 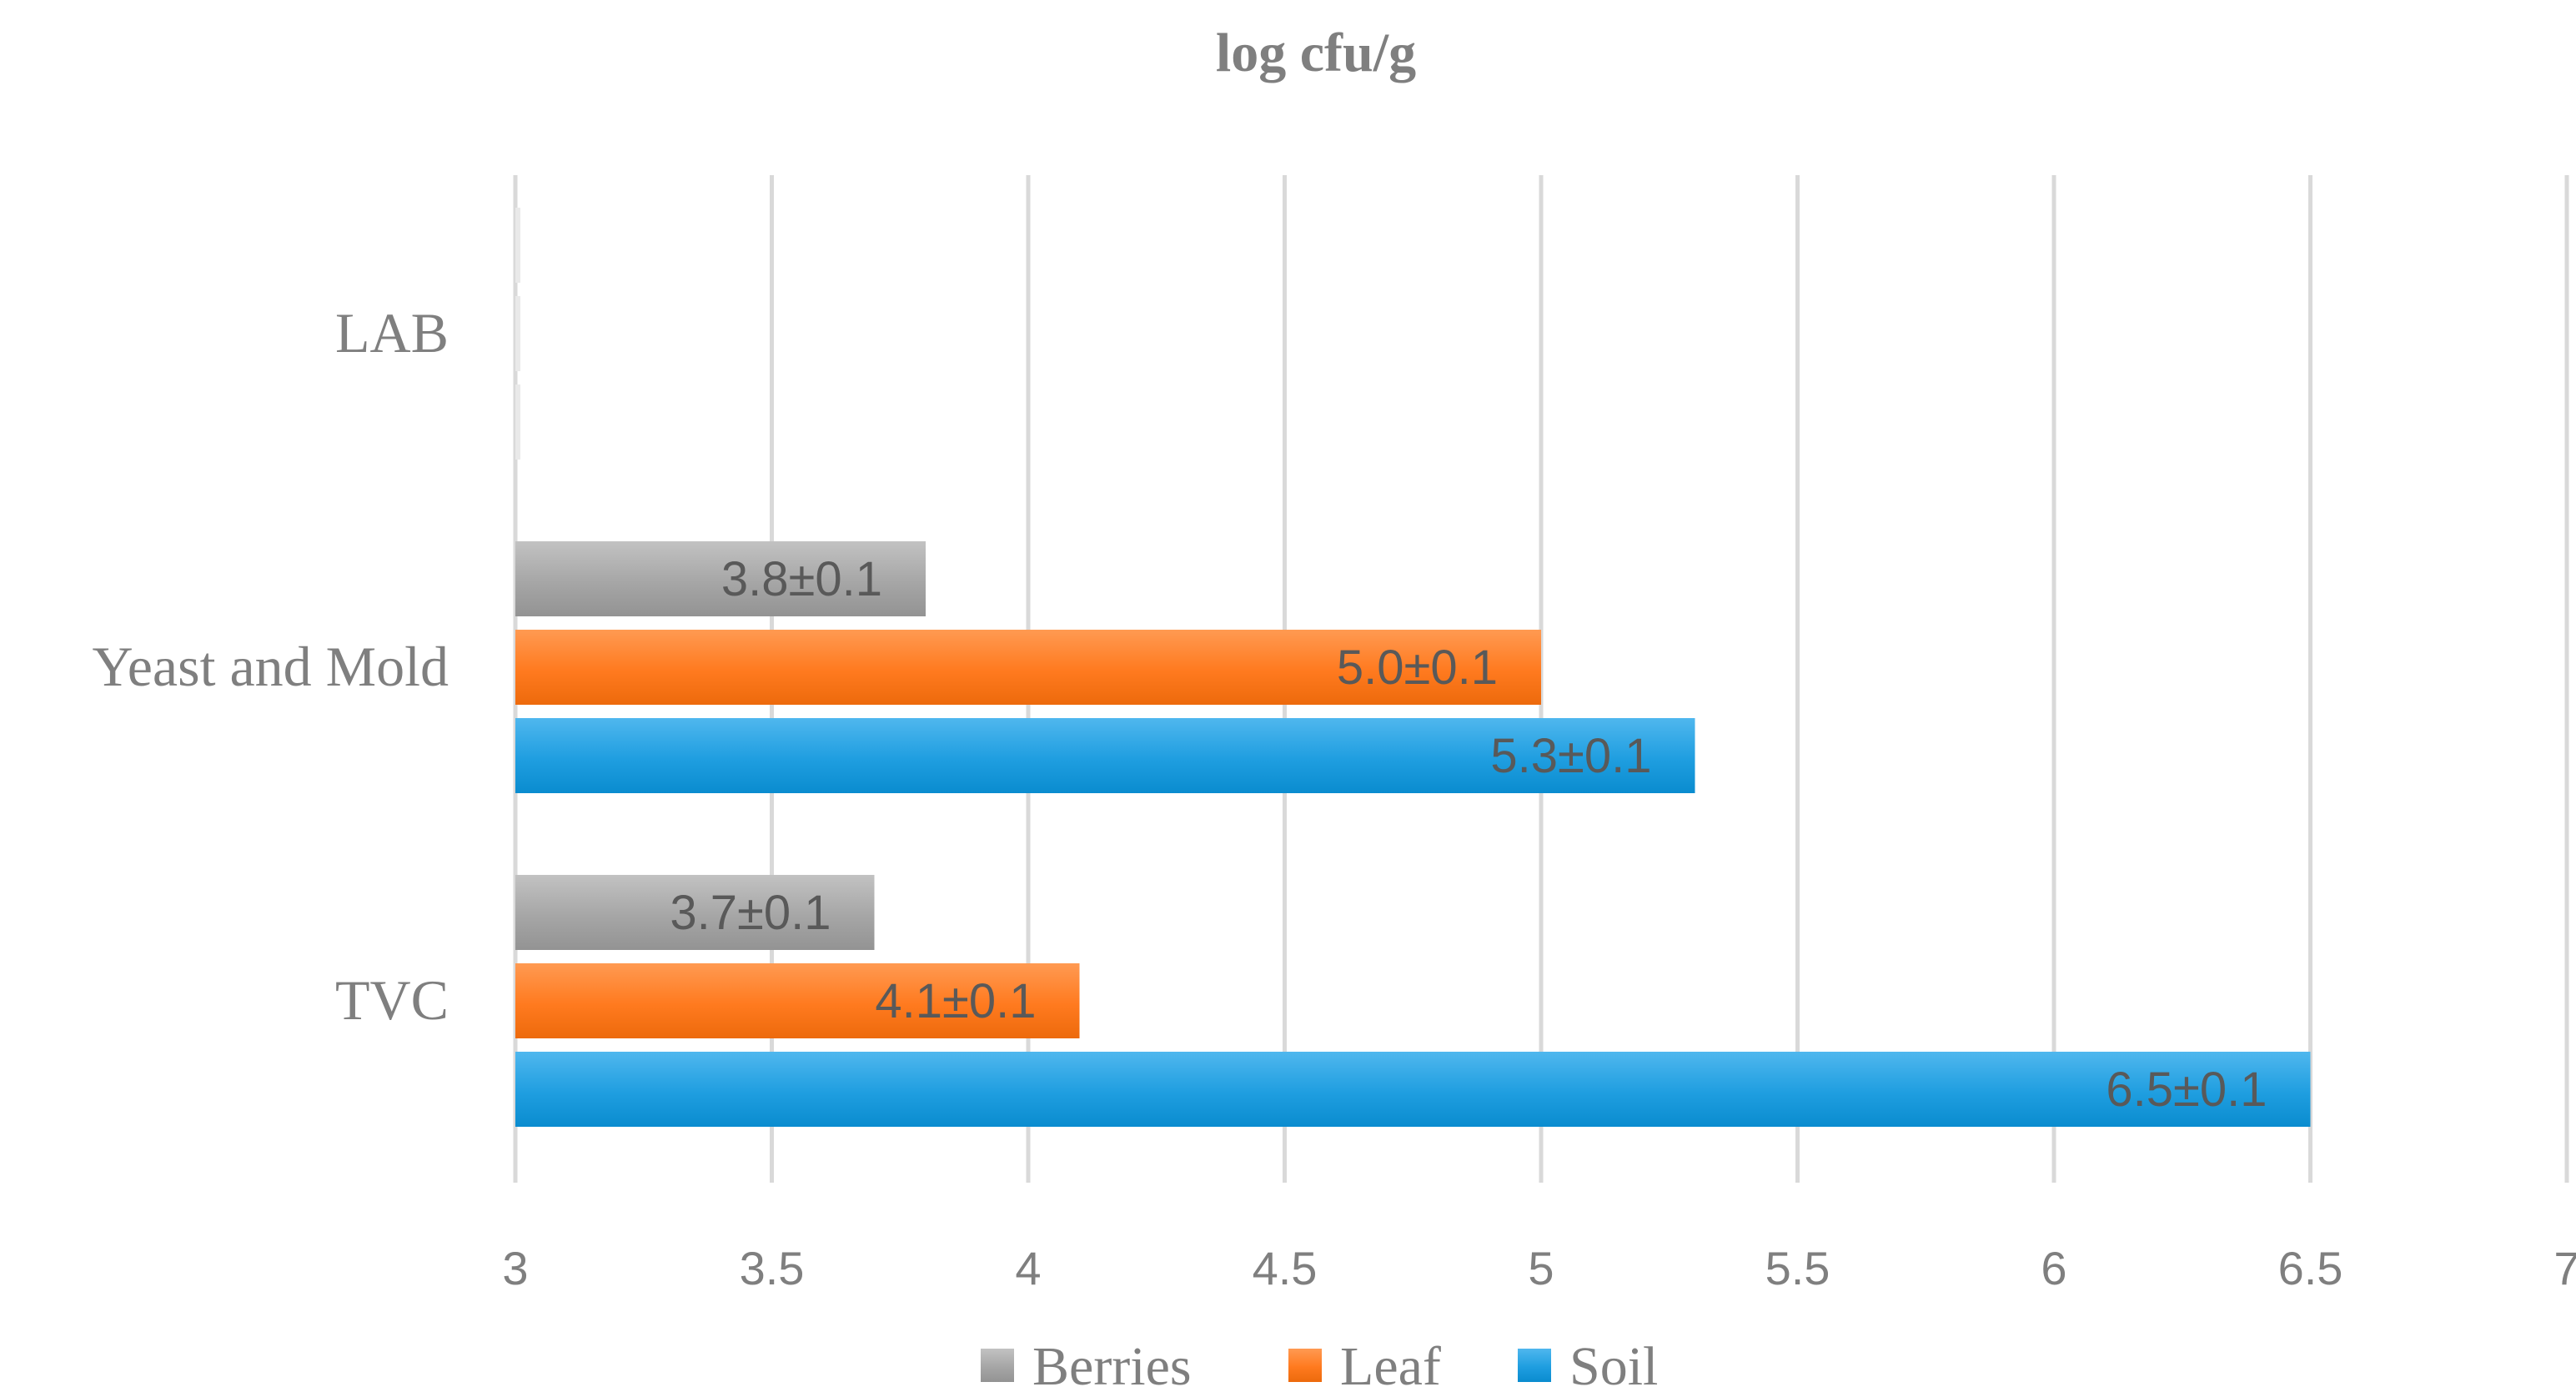 I want to click on bar-berries-lab, so click(x=517, y=245).